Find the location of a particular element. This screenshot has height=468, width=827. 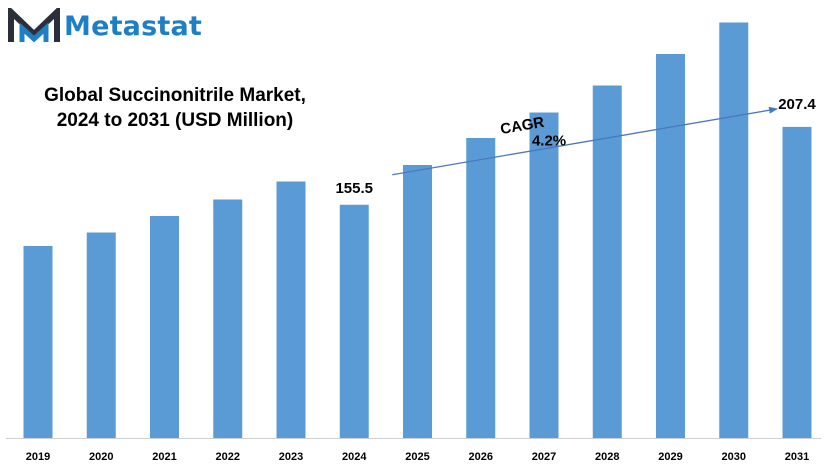

data-labels-group: 155.5 207.4 is located at coordinates (575, 146).